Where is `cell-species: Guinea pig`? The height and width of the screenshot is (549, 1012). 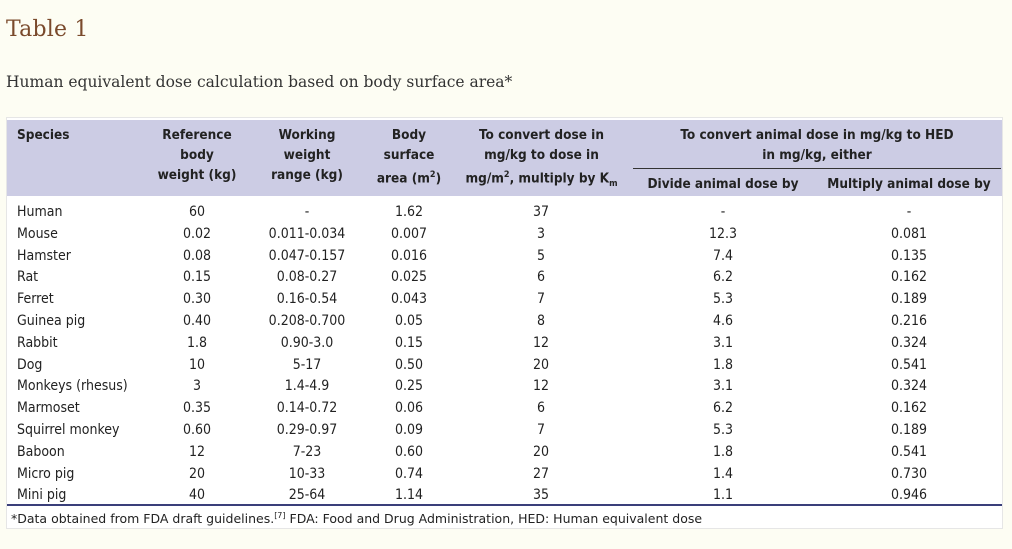 cell-species: Guinea pig is located at coordinates (51, 320).